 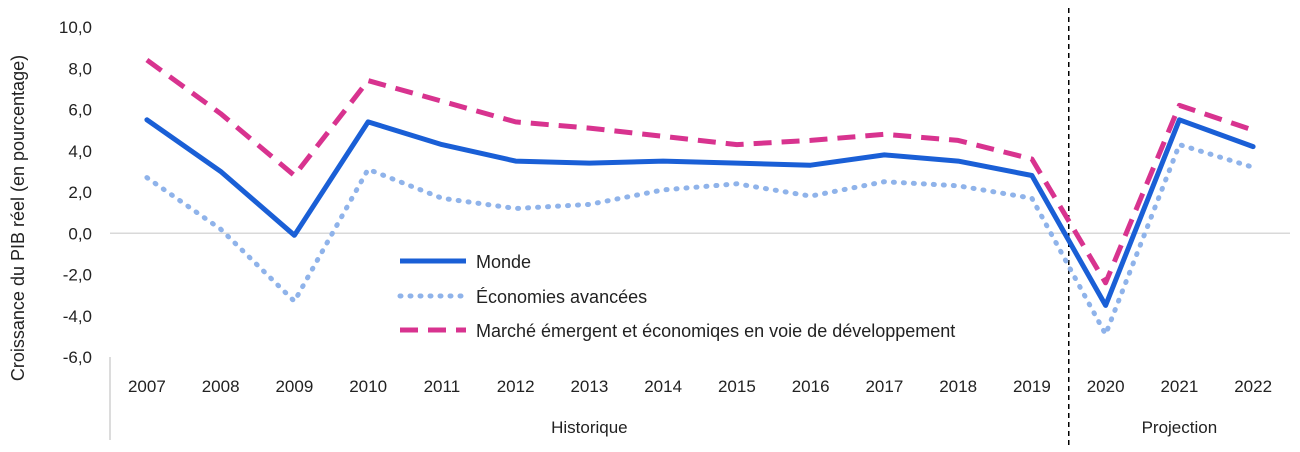 What do you see at coordinates (77, 357) in the screenshot?
I see `y-tick-label: -6,0` at bounding box center [77, 357].